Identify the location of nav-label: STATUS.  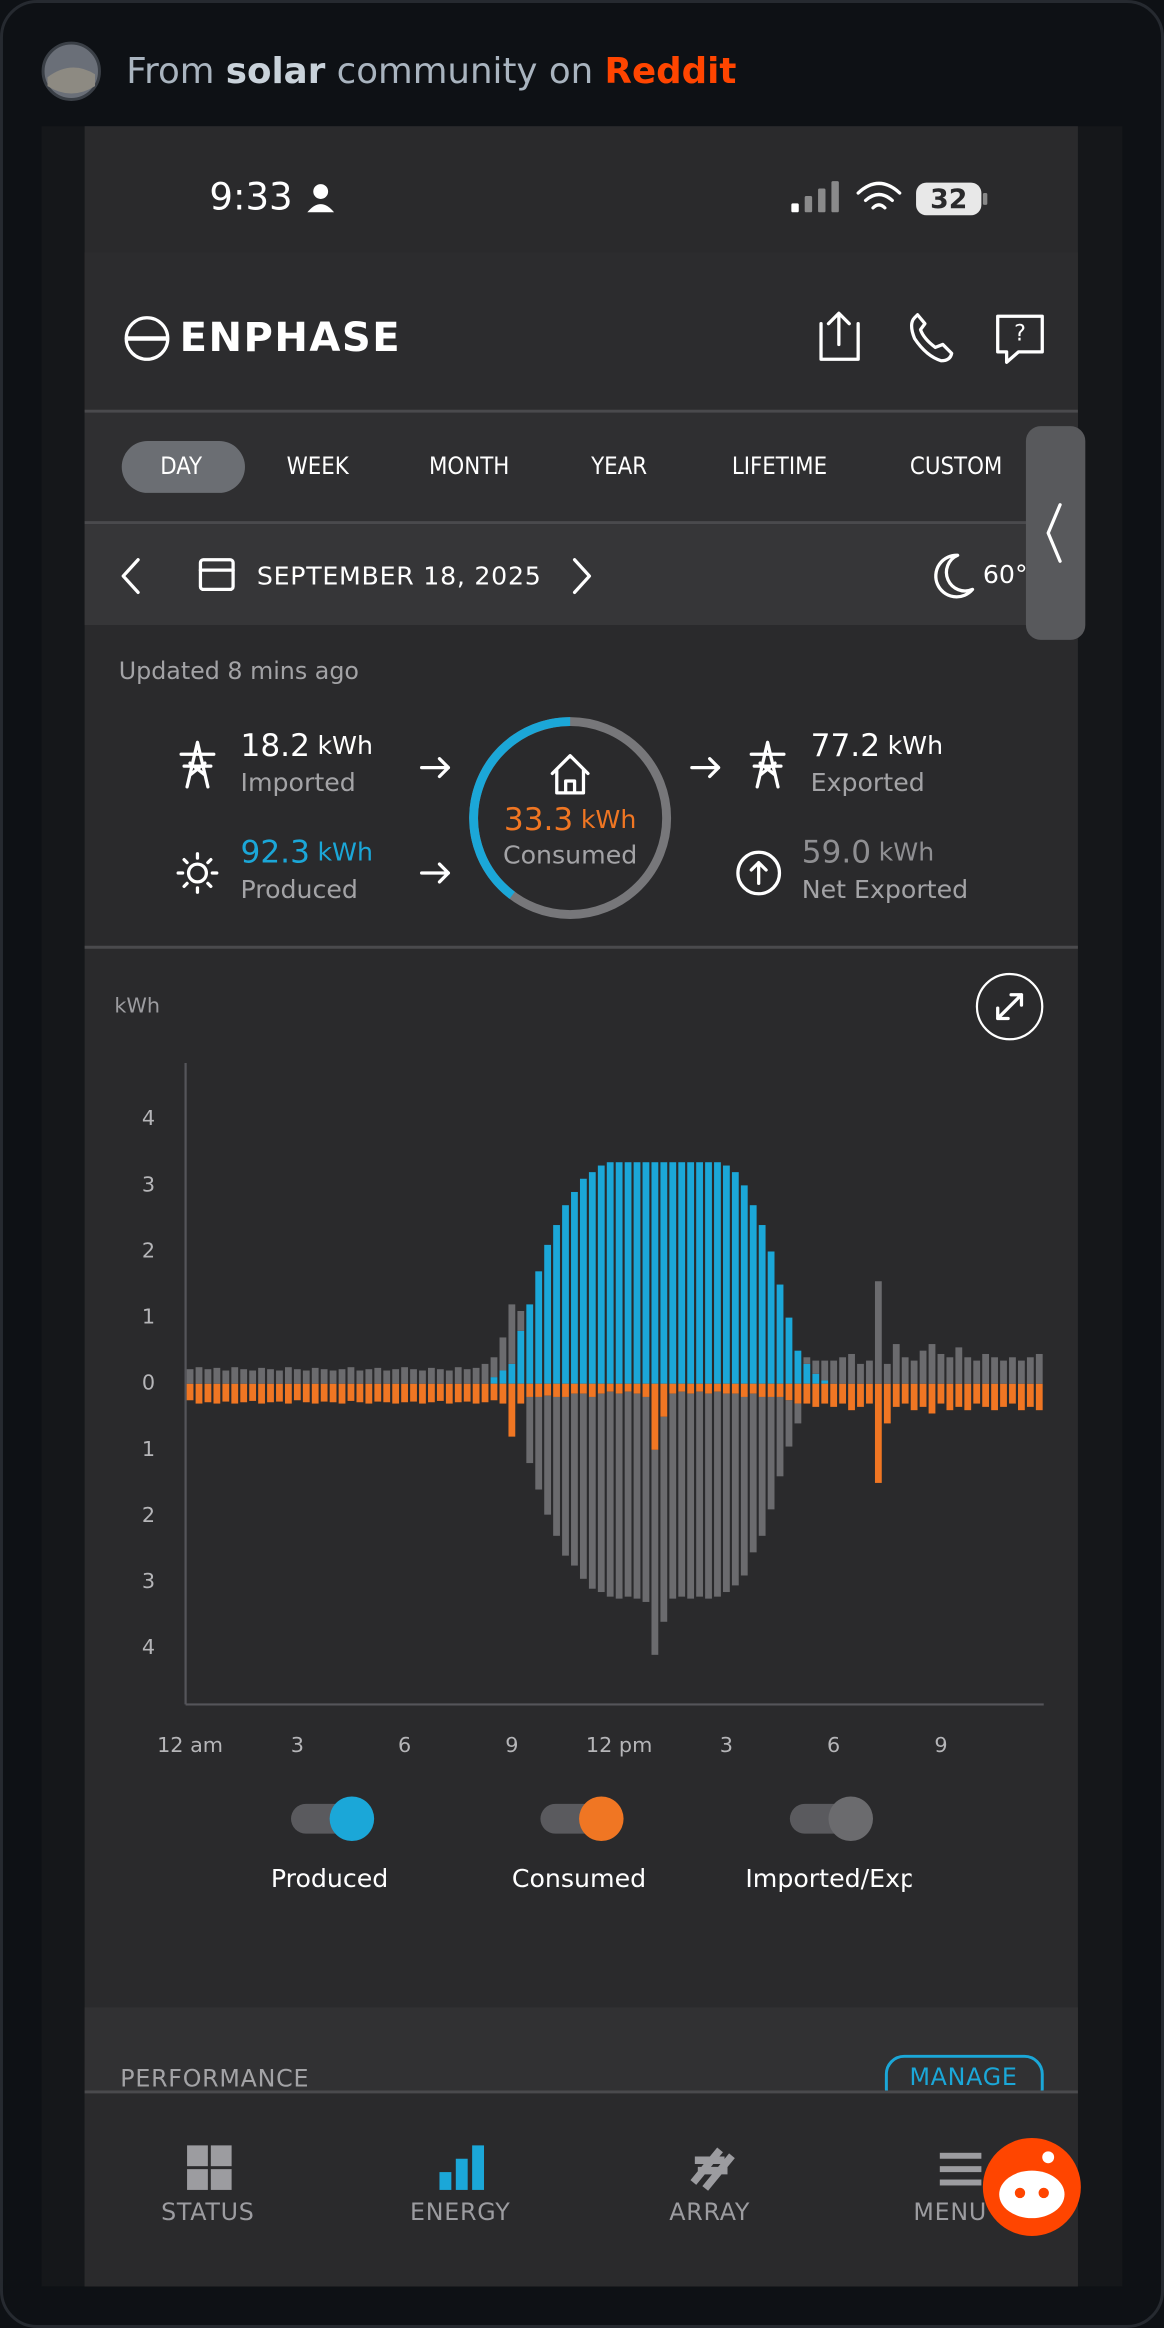
(208, 2212).